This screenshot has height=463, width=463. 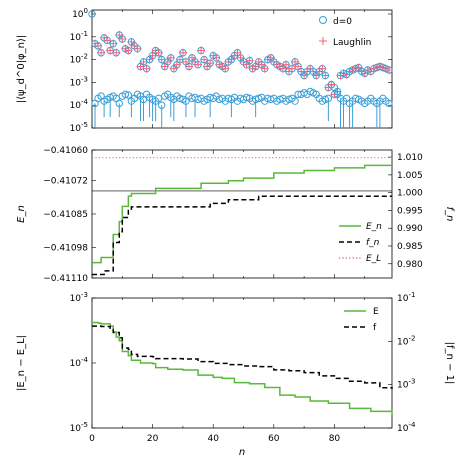 I want to click on y2-tick-label: 1.000, so click(x=410, y=194).